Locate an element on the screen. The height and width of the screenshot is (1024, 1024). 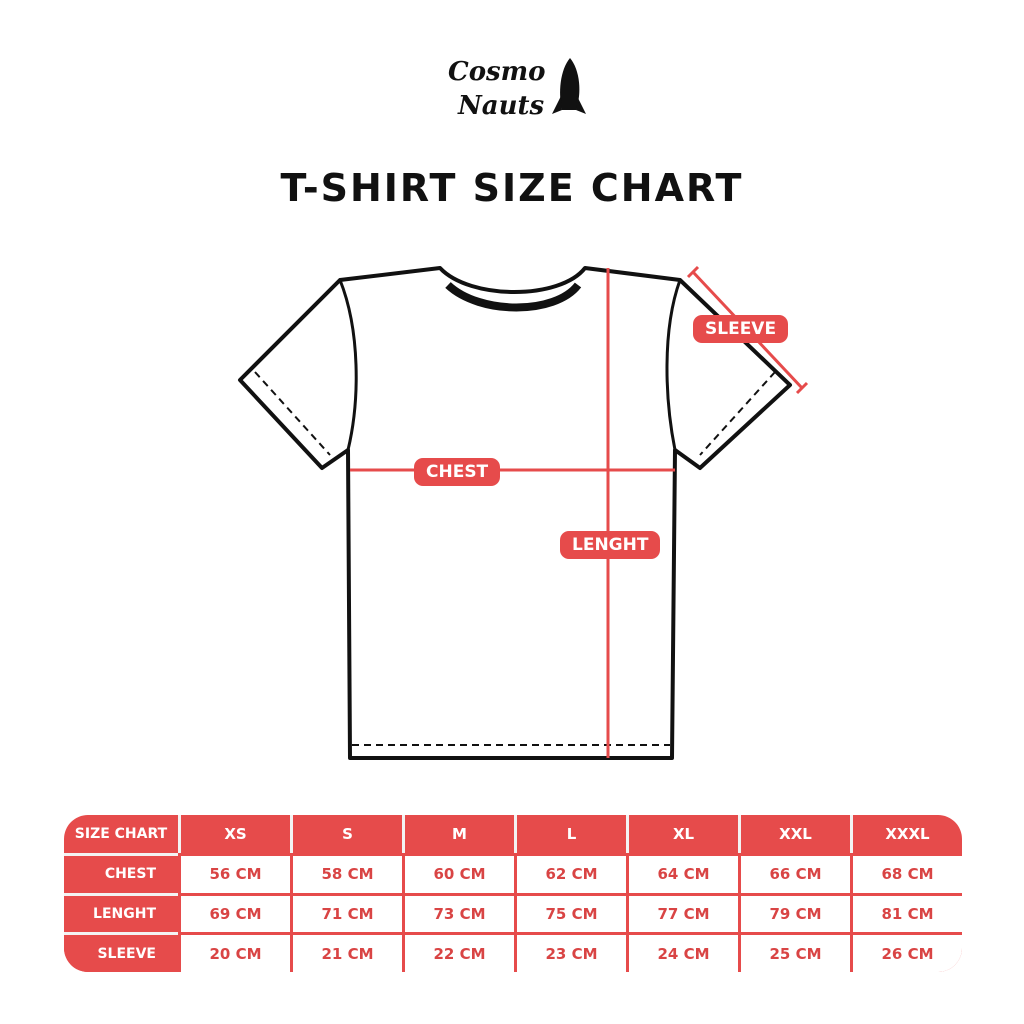
table-cell: 21 CM is located at coordinates (346, 952).